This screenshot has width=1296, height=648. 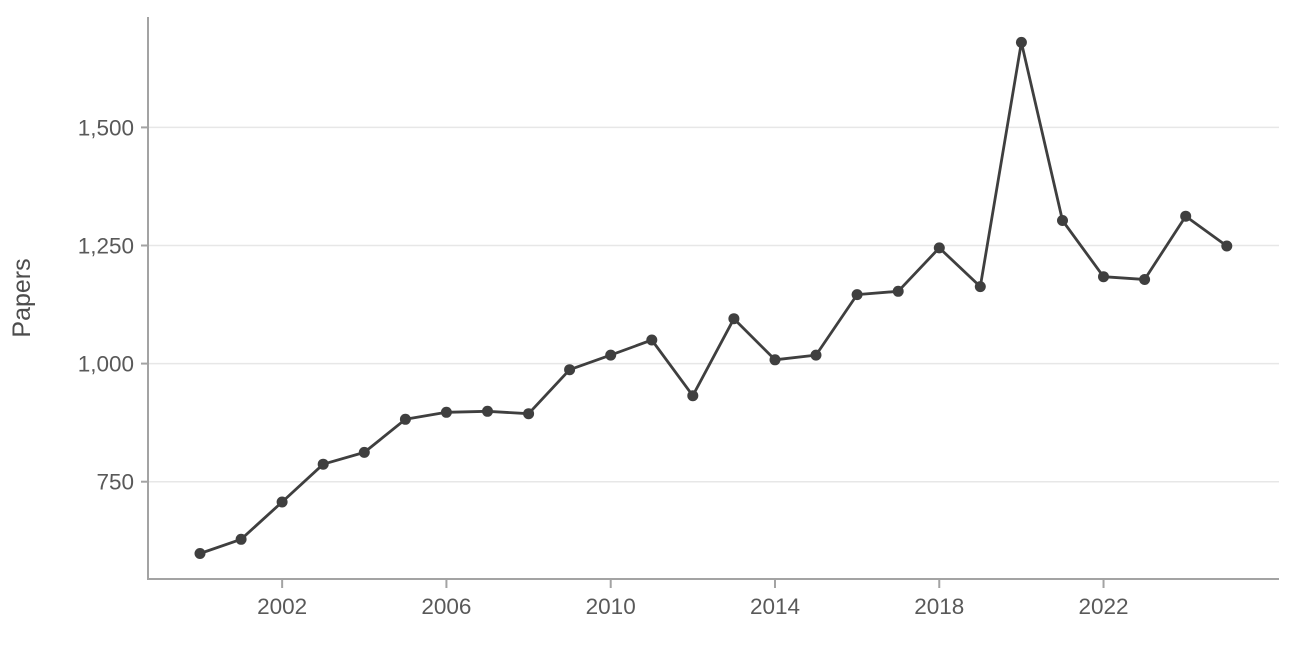 I want to click on x-tick-label: 2010, so click(x=611, y=606).